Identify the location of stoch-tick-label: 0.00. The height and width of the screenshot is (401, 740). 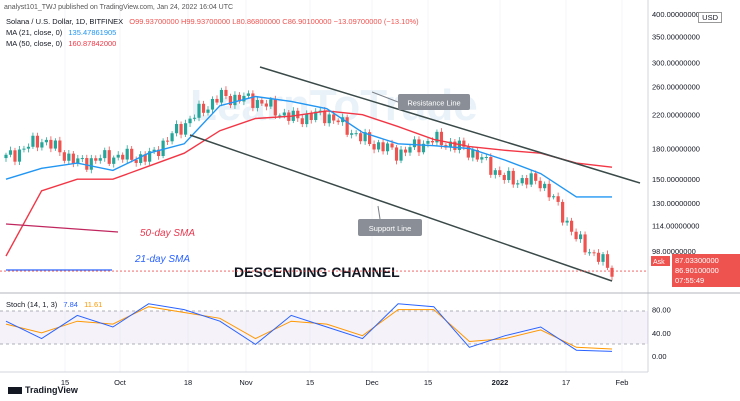
(659, 356).